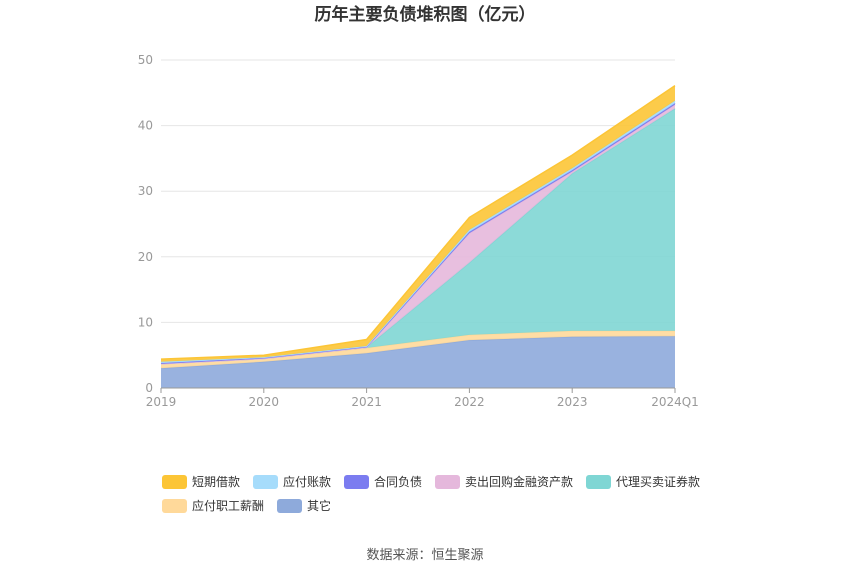  What do you see at coordinates (145, 191) in the screenshot?
I see `y-tick-label: 30` at bounding box center [145, 191].